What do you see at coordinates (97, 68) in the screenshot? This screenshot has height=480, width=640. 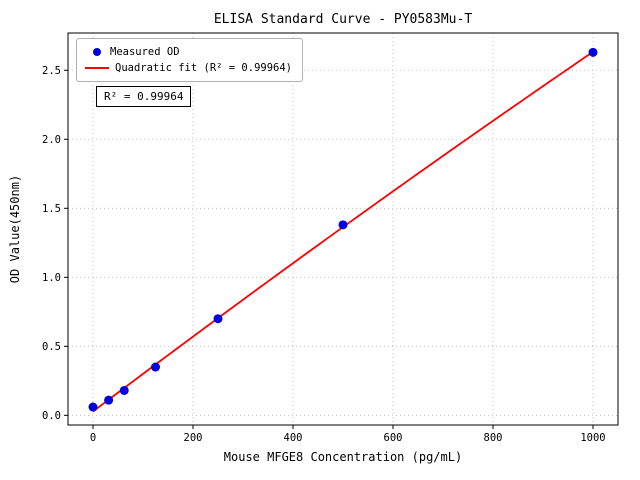 I see `quadratic-fit-marker-icon` at bounding box center [97, 68].